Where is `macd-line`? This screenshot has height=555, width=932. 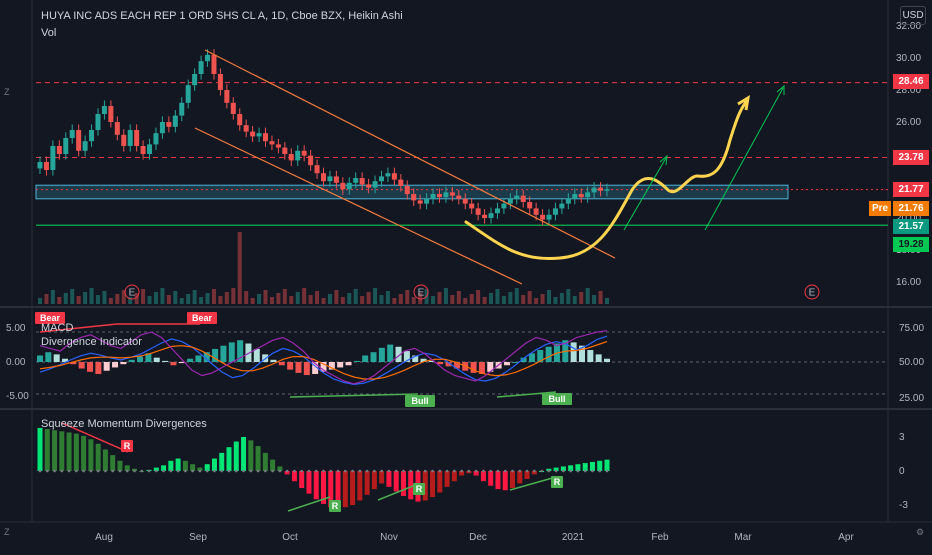 macd-line is located at coordinates (323, 360).